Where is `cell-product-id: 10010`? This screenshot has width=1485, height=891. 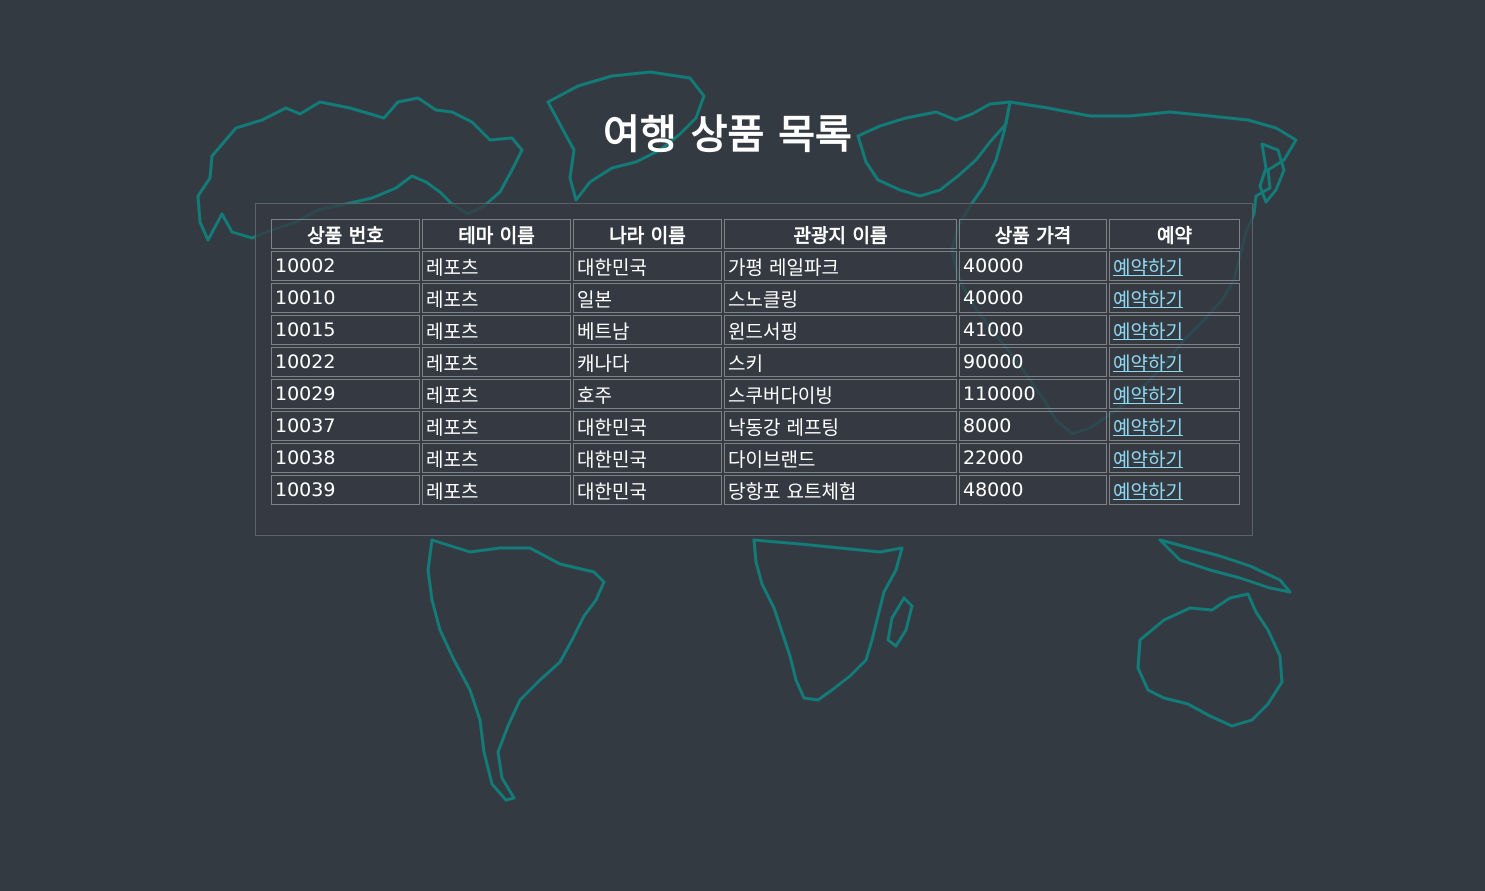
cell-product-id: 10010 is located at coordinates (345, 298).